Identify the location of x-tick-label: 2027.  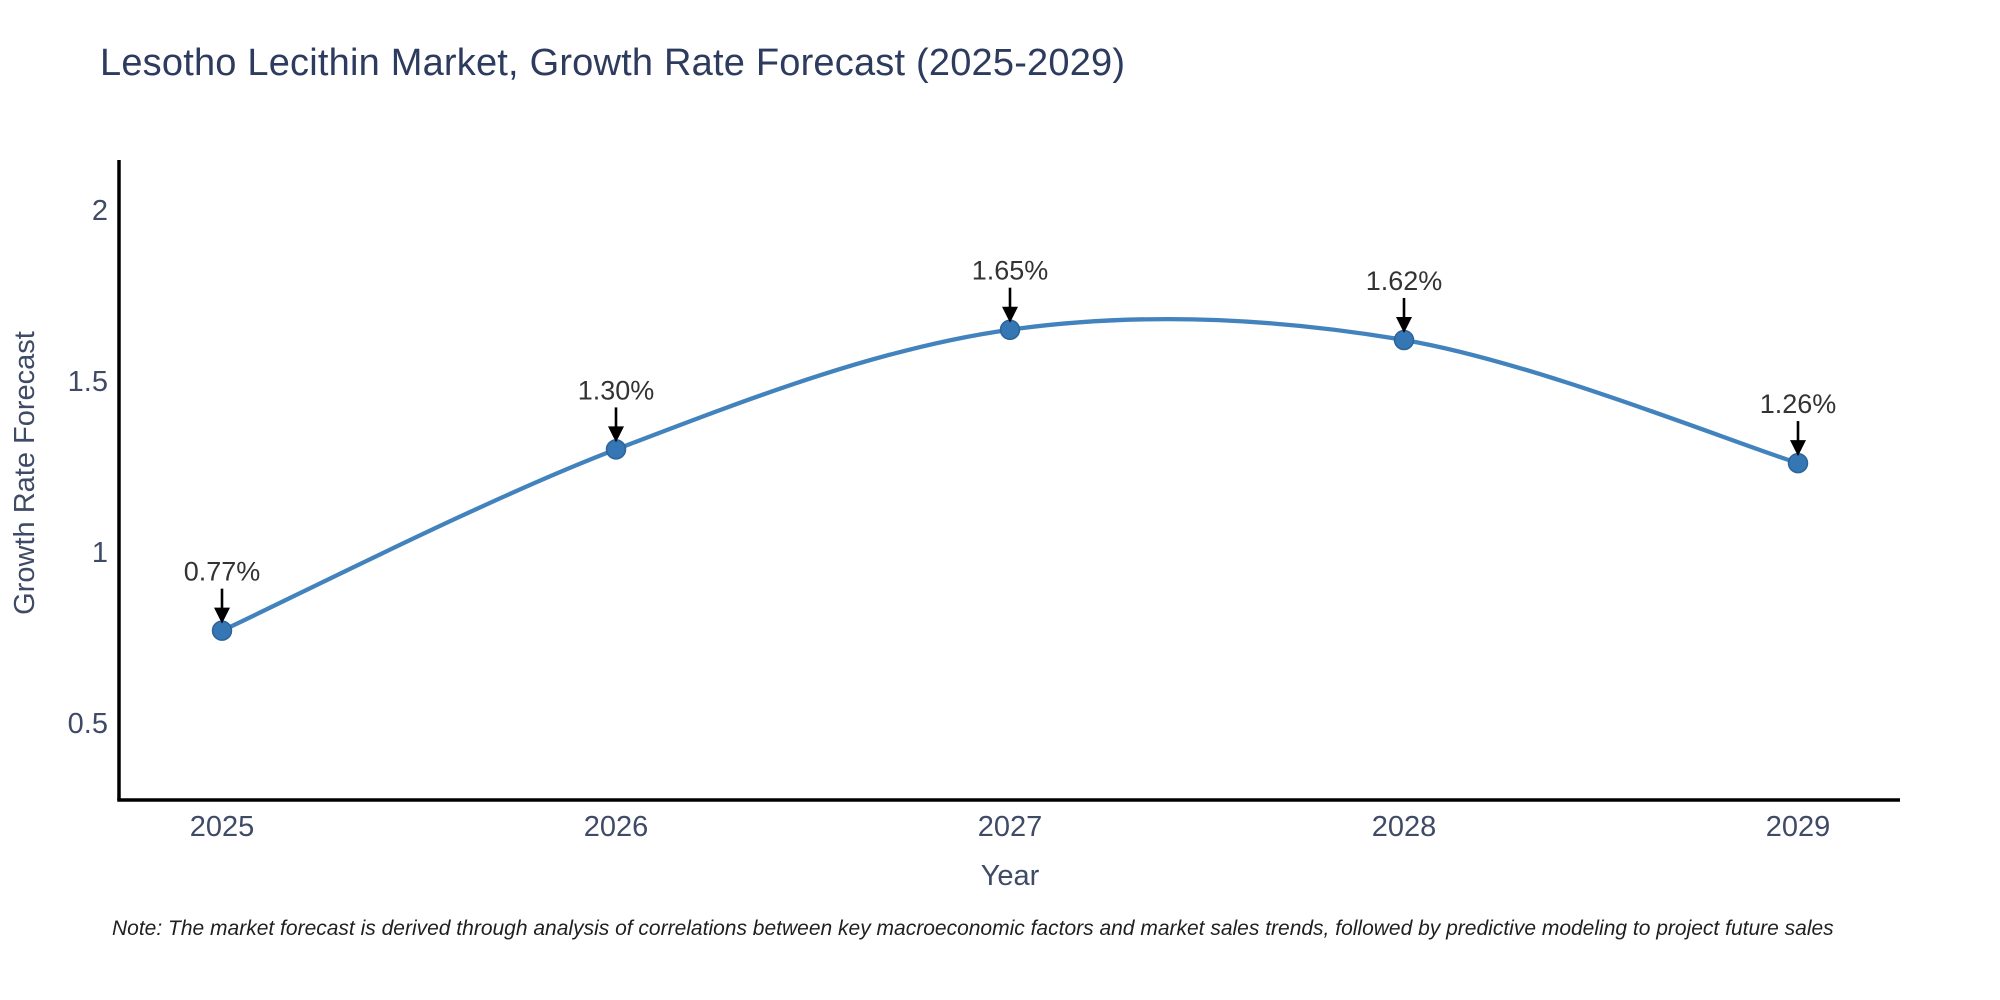
(1010, 827).